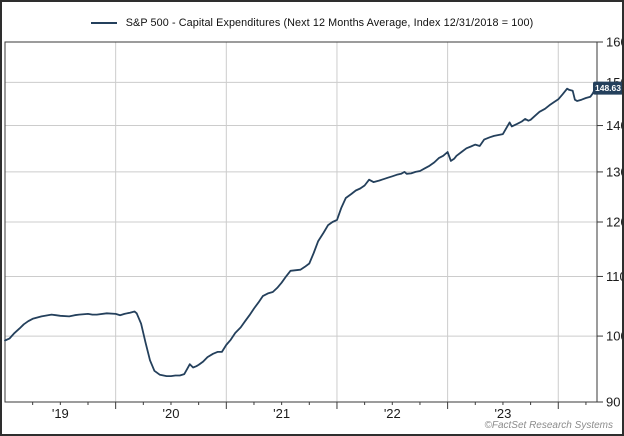  Describe the element at coordinates (281, 413) in the screenshot. I see `x-axis-label: '21` at that location.